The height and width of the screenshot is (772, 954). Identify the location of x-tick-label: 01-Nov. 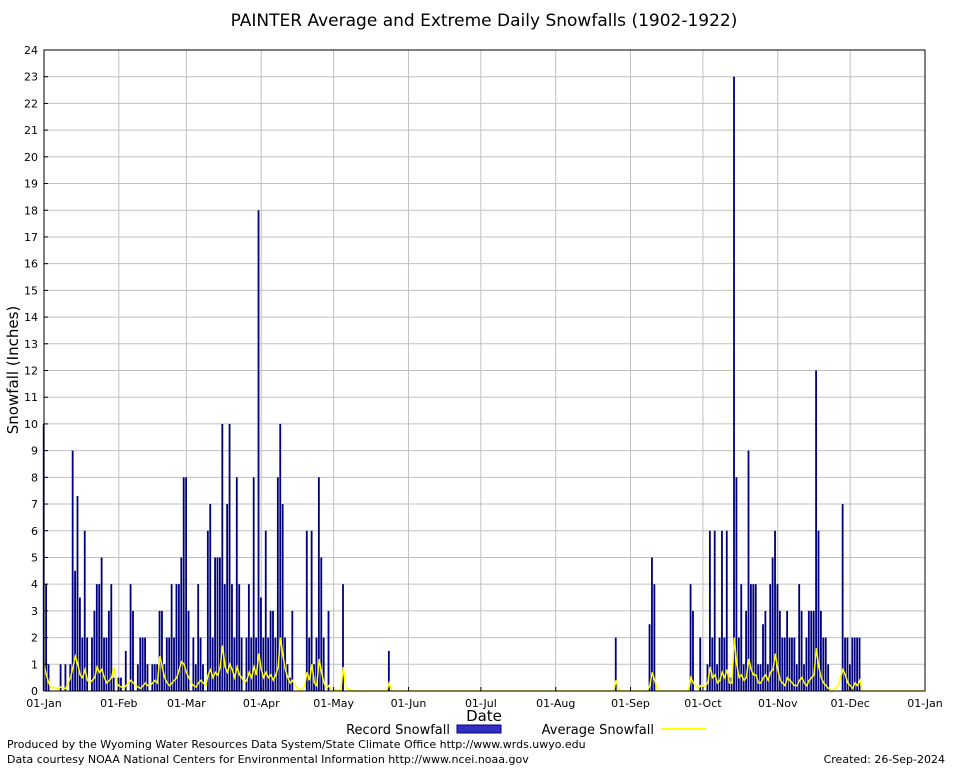
(778, 703).